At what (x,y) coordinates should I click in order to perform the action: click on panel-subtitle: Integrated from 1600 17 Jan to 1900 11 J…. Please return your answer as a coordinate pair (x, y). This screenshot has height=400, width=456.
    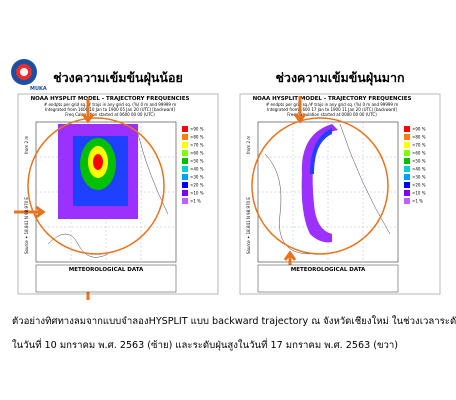
    Looking at the image, I should click on (332, 109).